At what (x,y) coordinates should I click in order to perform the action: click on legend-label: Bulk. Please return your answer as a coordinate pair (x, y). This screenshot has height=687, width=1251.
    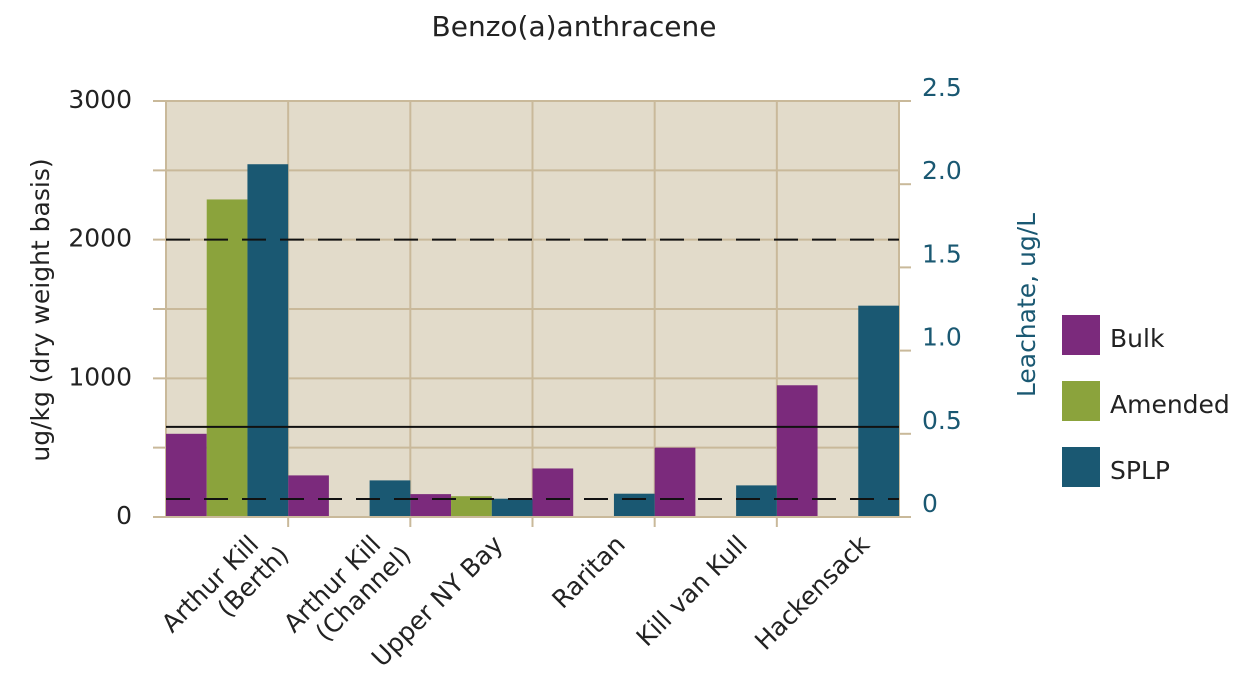
    Looking at the image, I should click on (1137, 338).